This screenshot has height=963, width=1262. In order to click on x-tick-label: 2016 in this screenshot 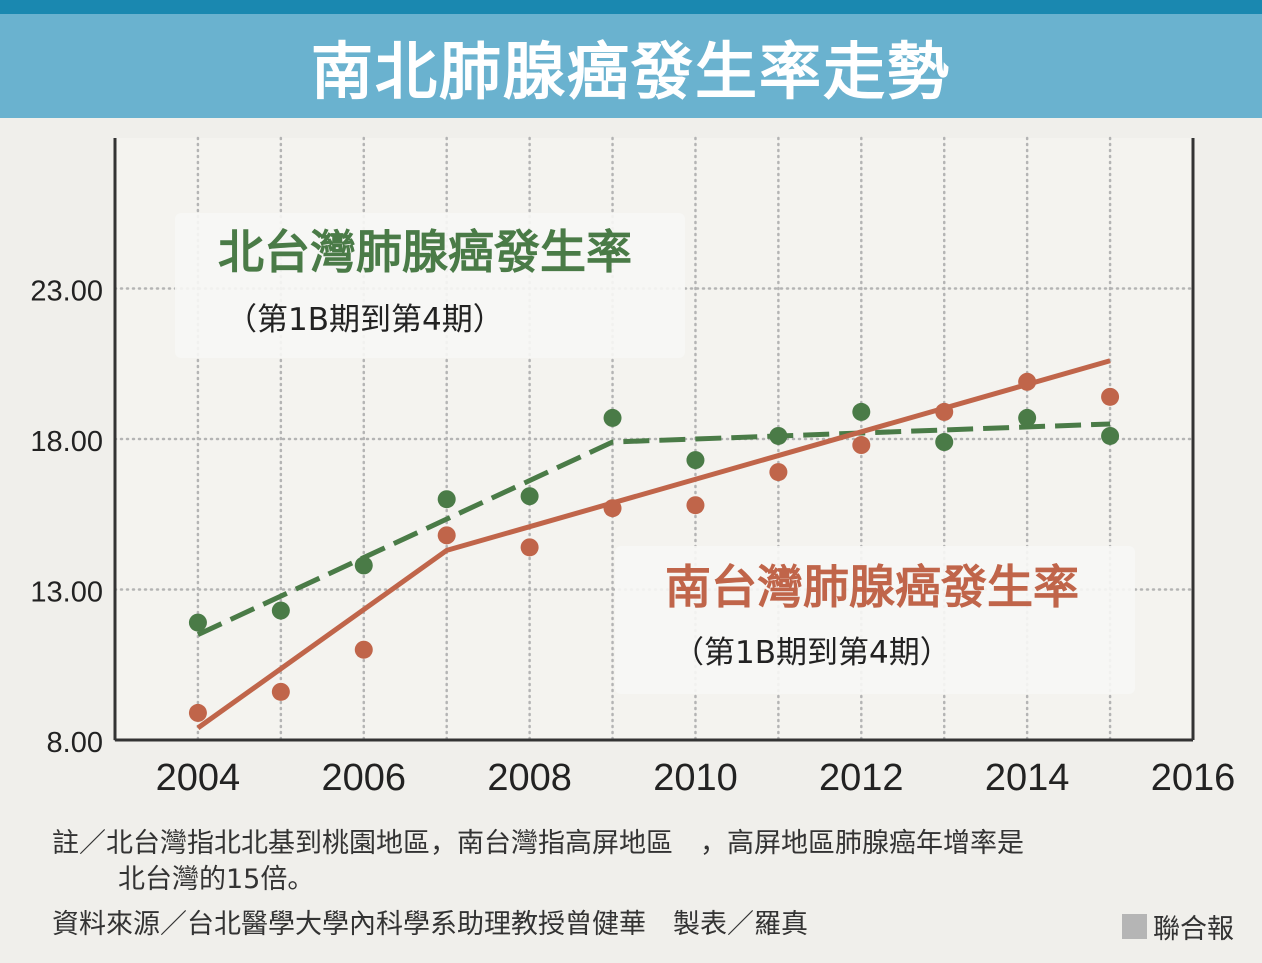, I will do `click(1193, 778)`.